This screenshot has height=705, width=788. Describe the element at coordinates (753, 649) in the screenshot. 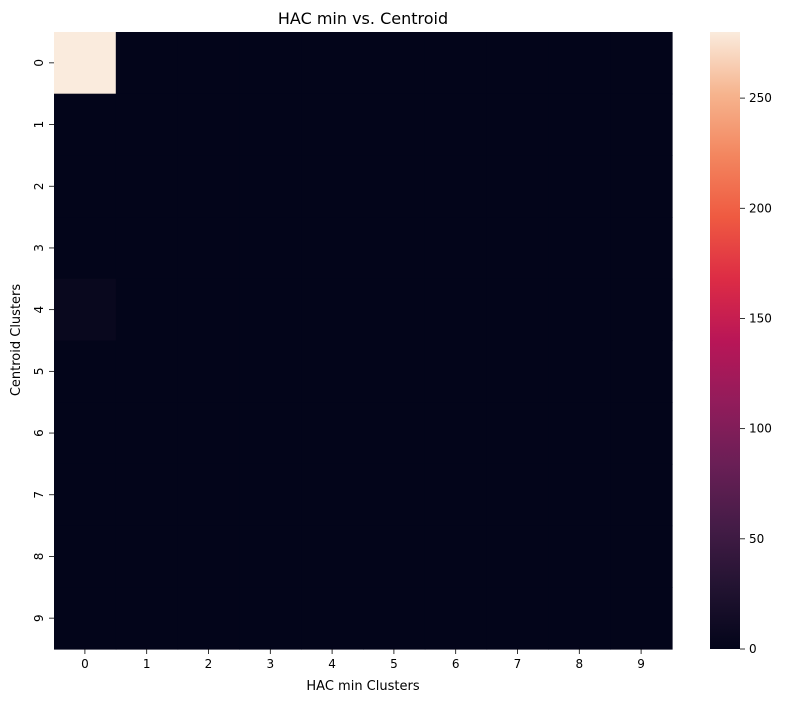

I see `colorbar-tick-label-0: 0` at that location.